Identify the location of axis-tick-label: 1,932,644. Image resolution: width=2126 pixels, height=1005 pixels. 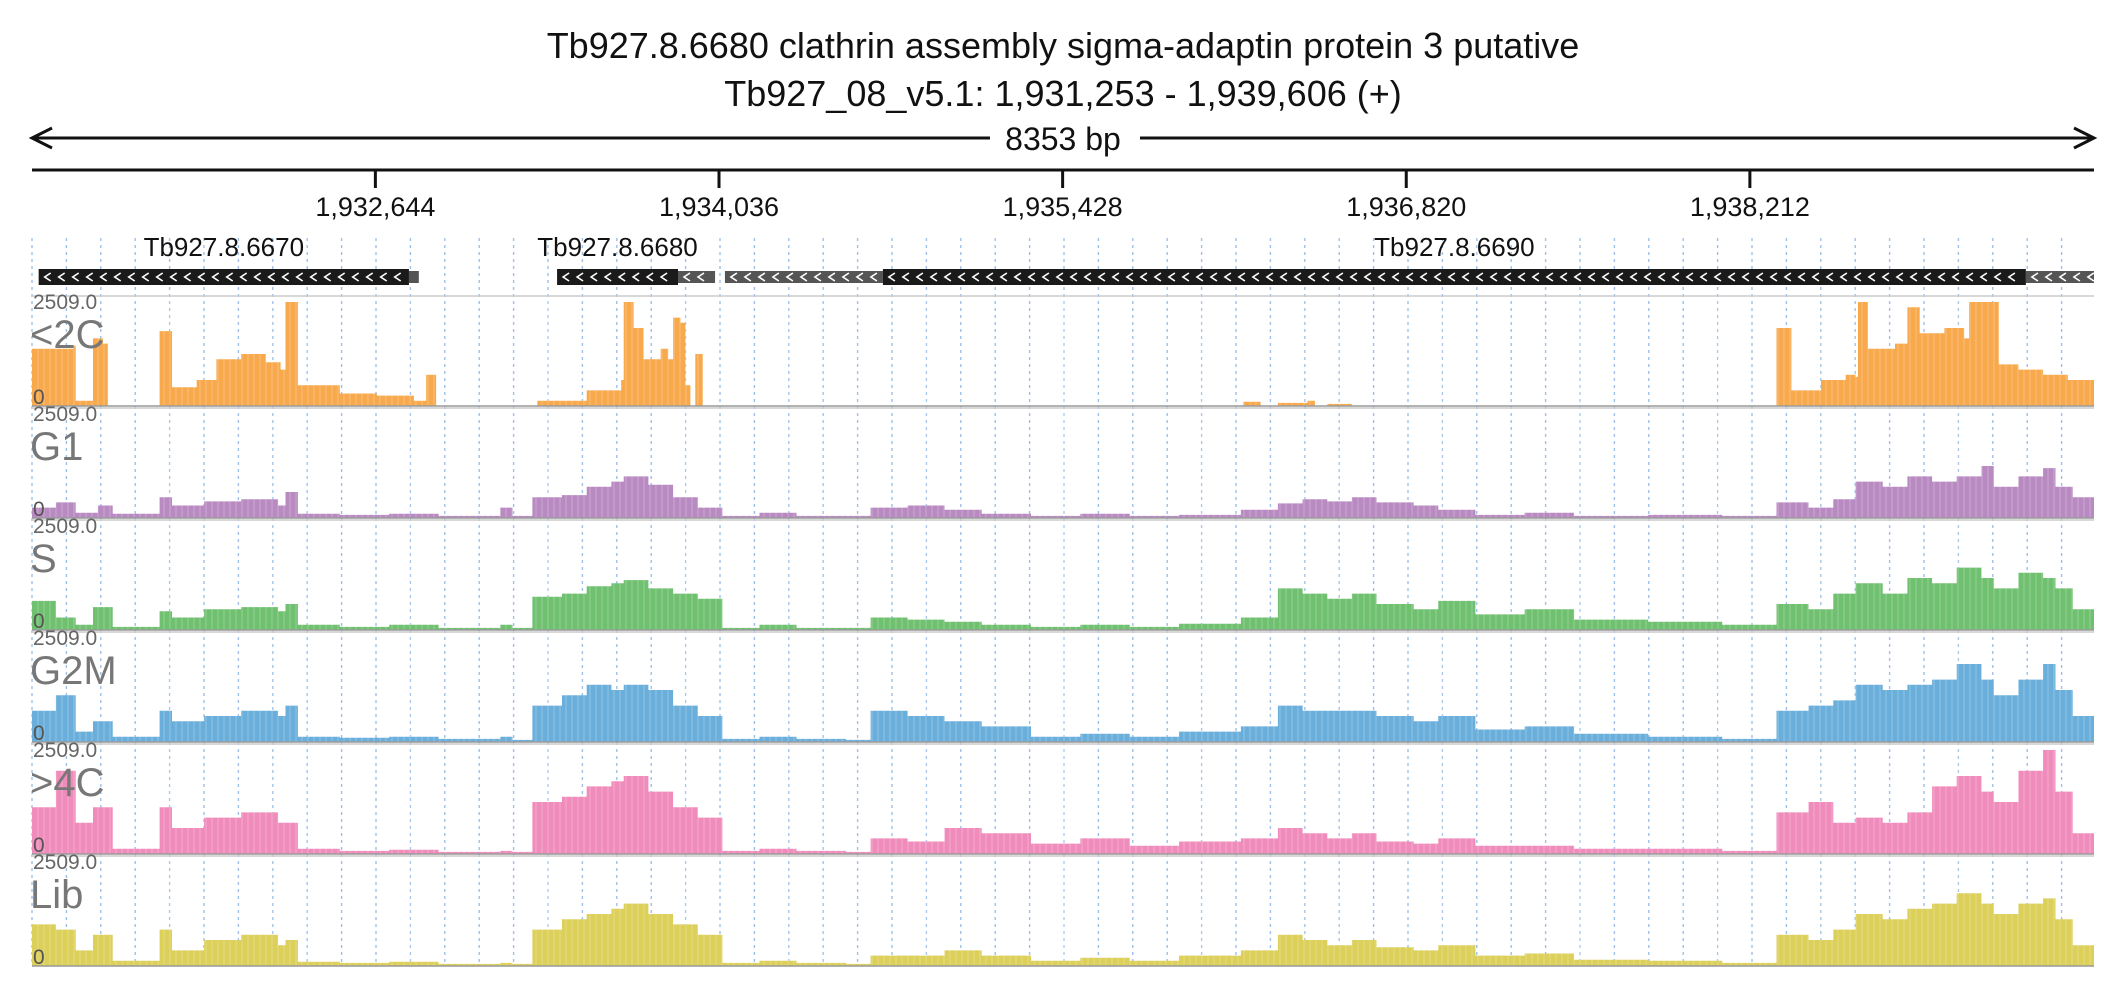
(375, 207).